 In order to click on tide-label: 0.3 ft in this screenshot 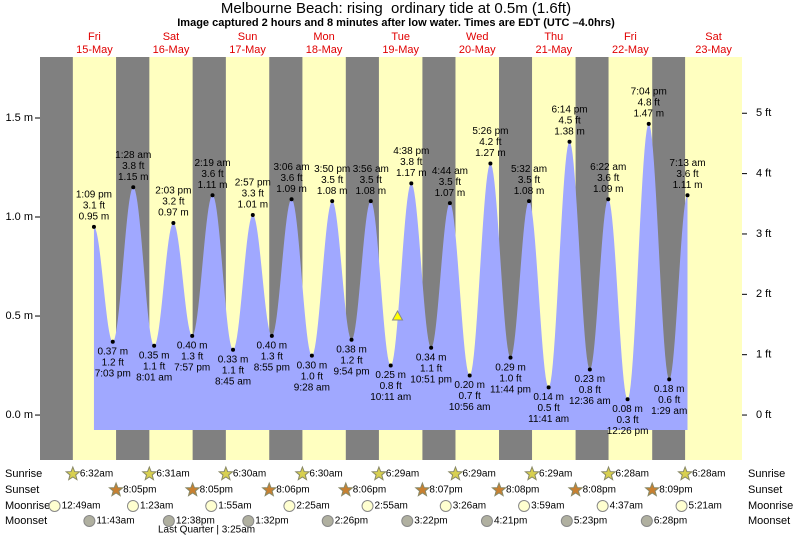, I will do `click(627, 420)`.